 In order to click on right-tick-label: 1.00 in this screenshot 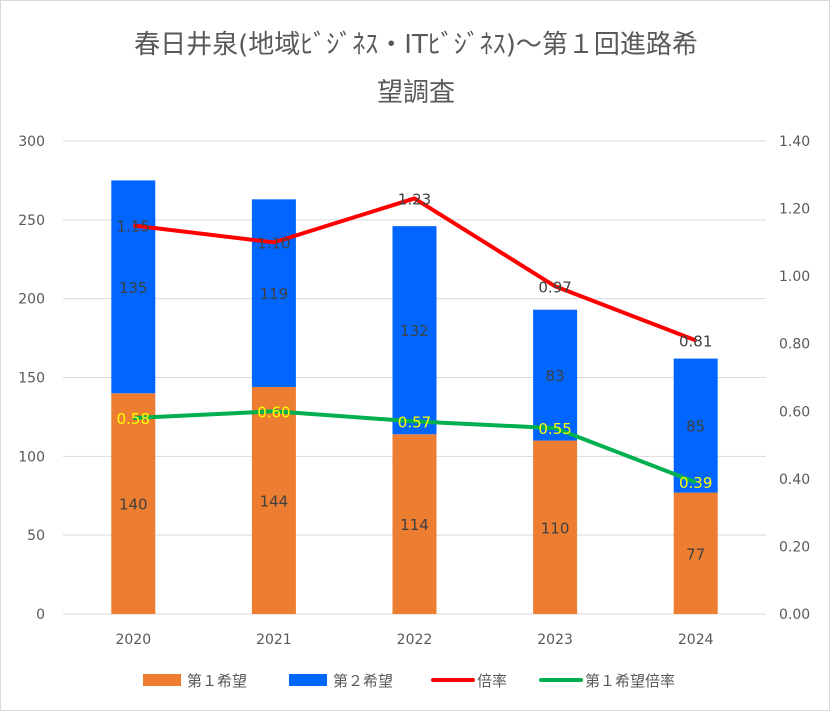, I will do `click(794, 277)`.